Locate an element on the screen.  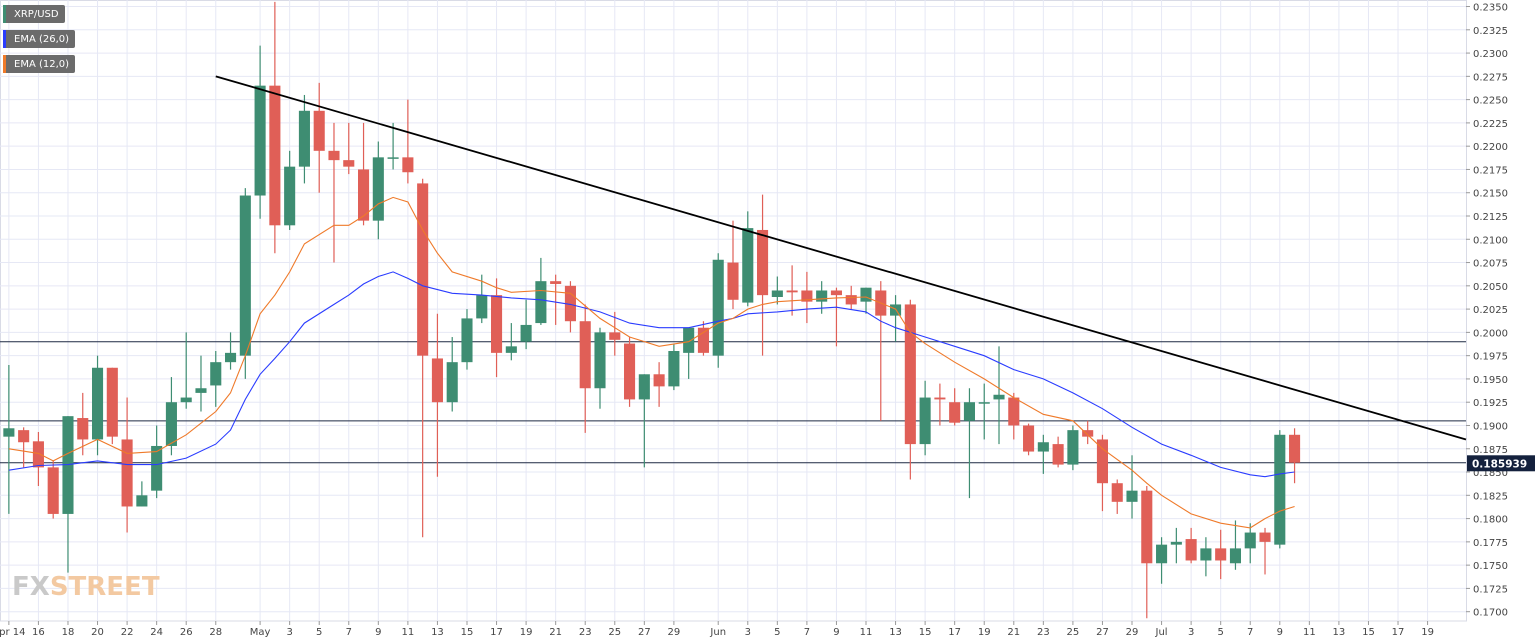
legend-xrpusd: XRP/USD is located at coordinates (34, 14).